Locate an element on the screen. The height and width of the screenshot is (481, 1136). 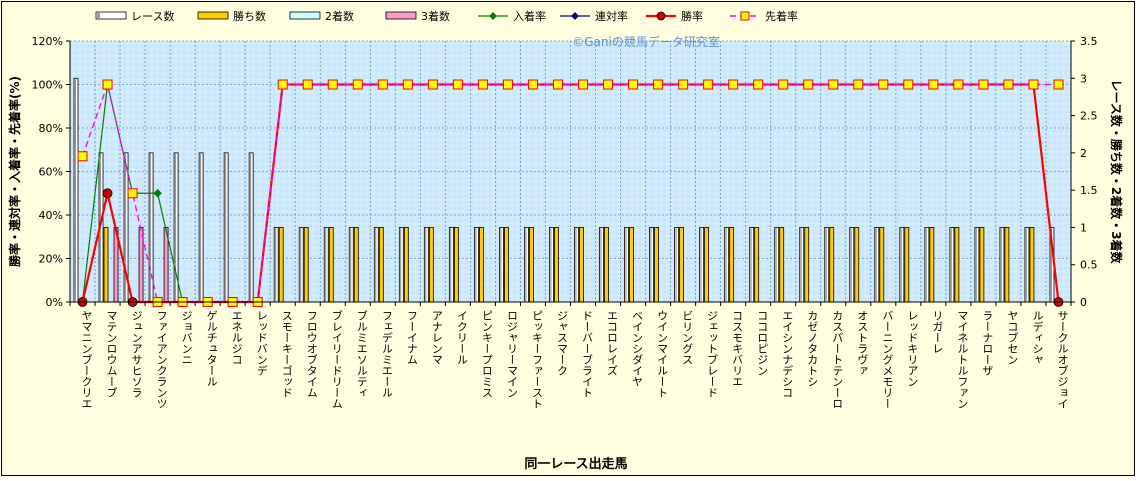
x-tick-label: レッドバンデ is located at coordinates (261, 343).